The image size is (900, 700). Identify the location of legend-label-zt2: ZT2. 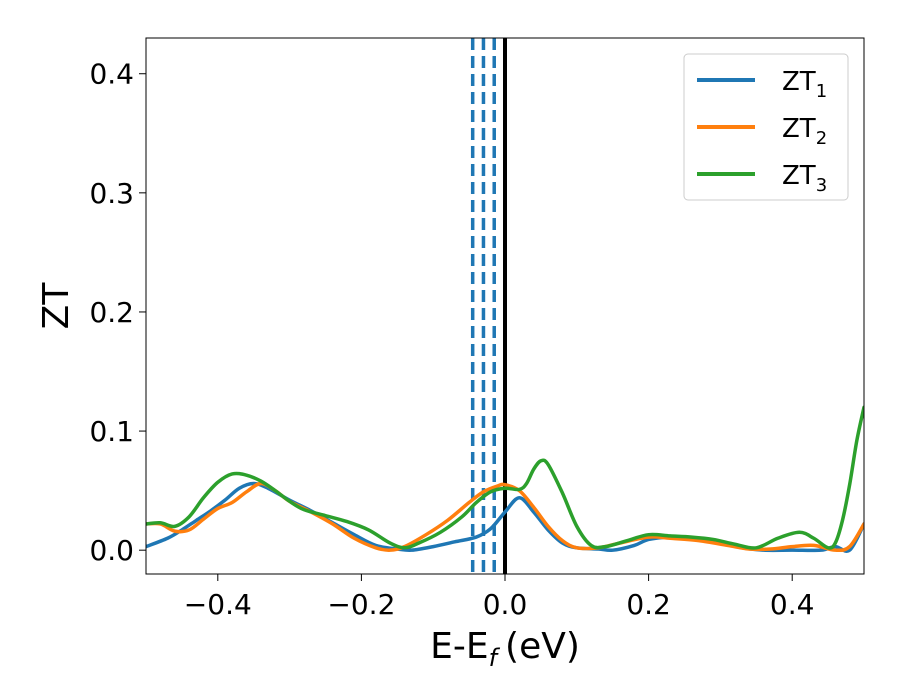
(804, 131).